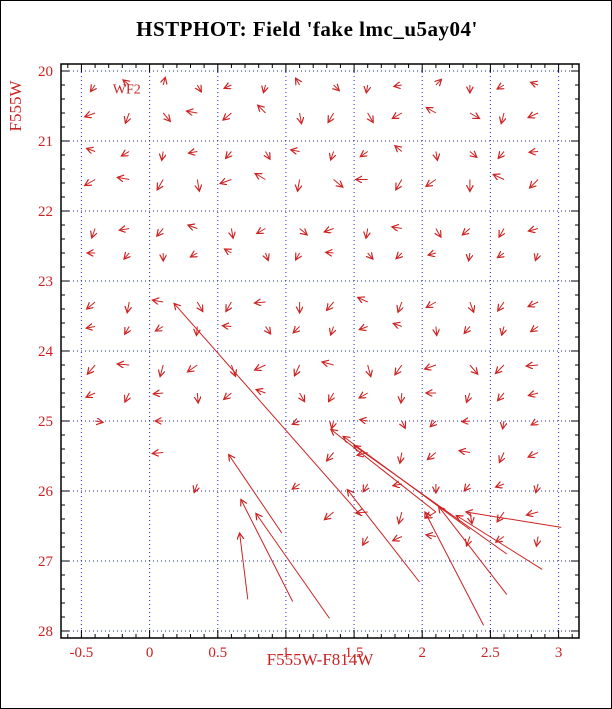  Describe the element at coordinates (354, 653) in the screenshot. I see `svg-text: 1.5` at that location.